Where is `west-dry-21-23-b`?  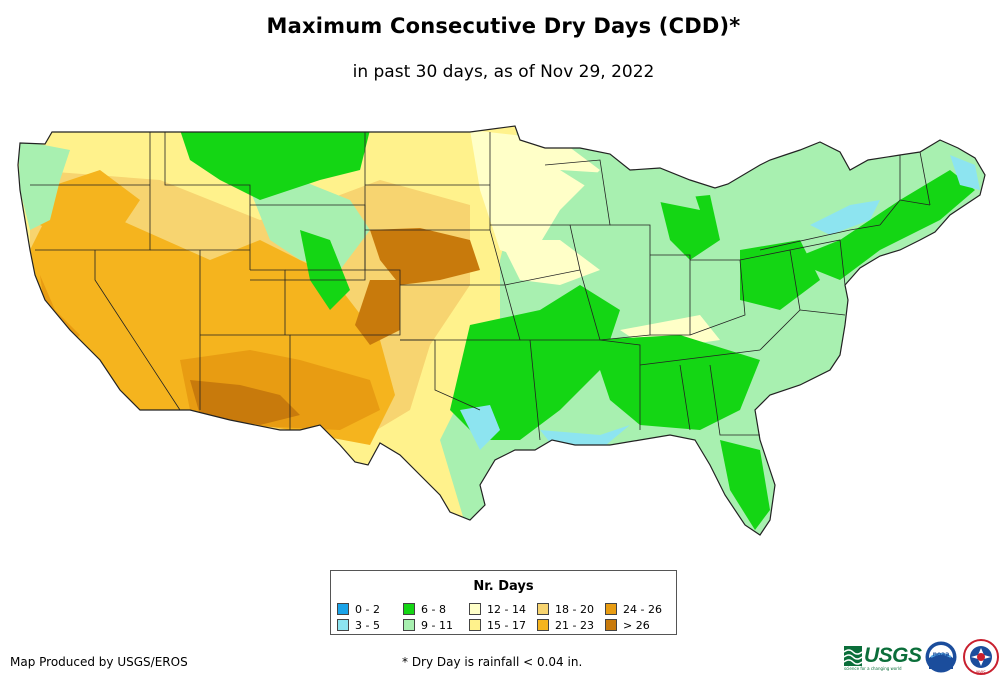 west-dry-21-23-b is located at coordinates (90, 205).